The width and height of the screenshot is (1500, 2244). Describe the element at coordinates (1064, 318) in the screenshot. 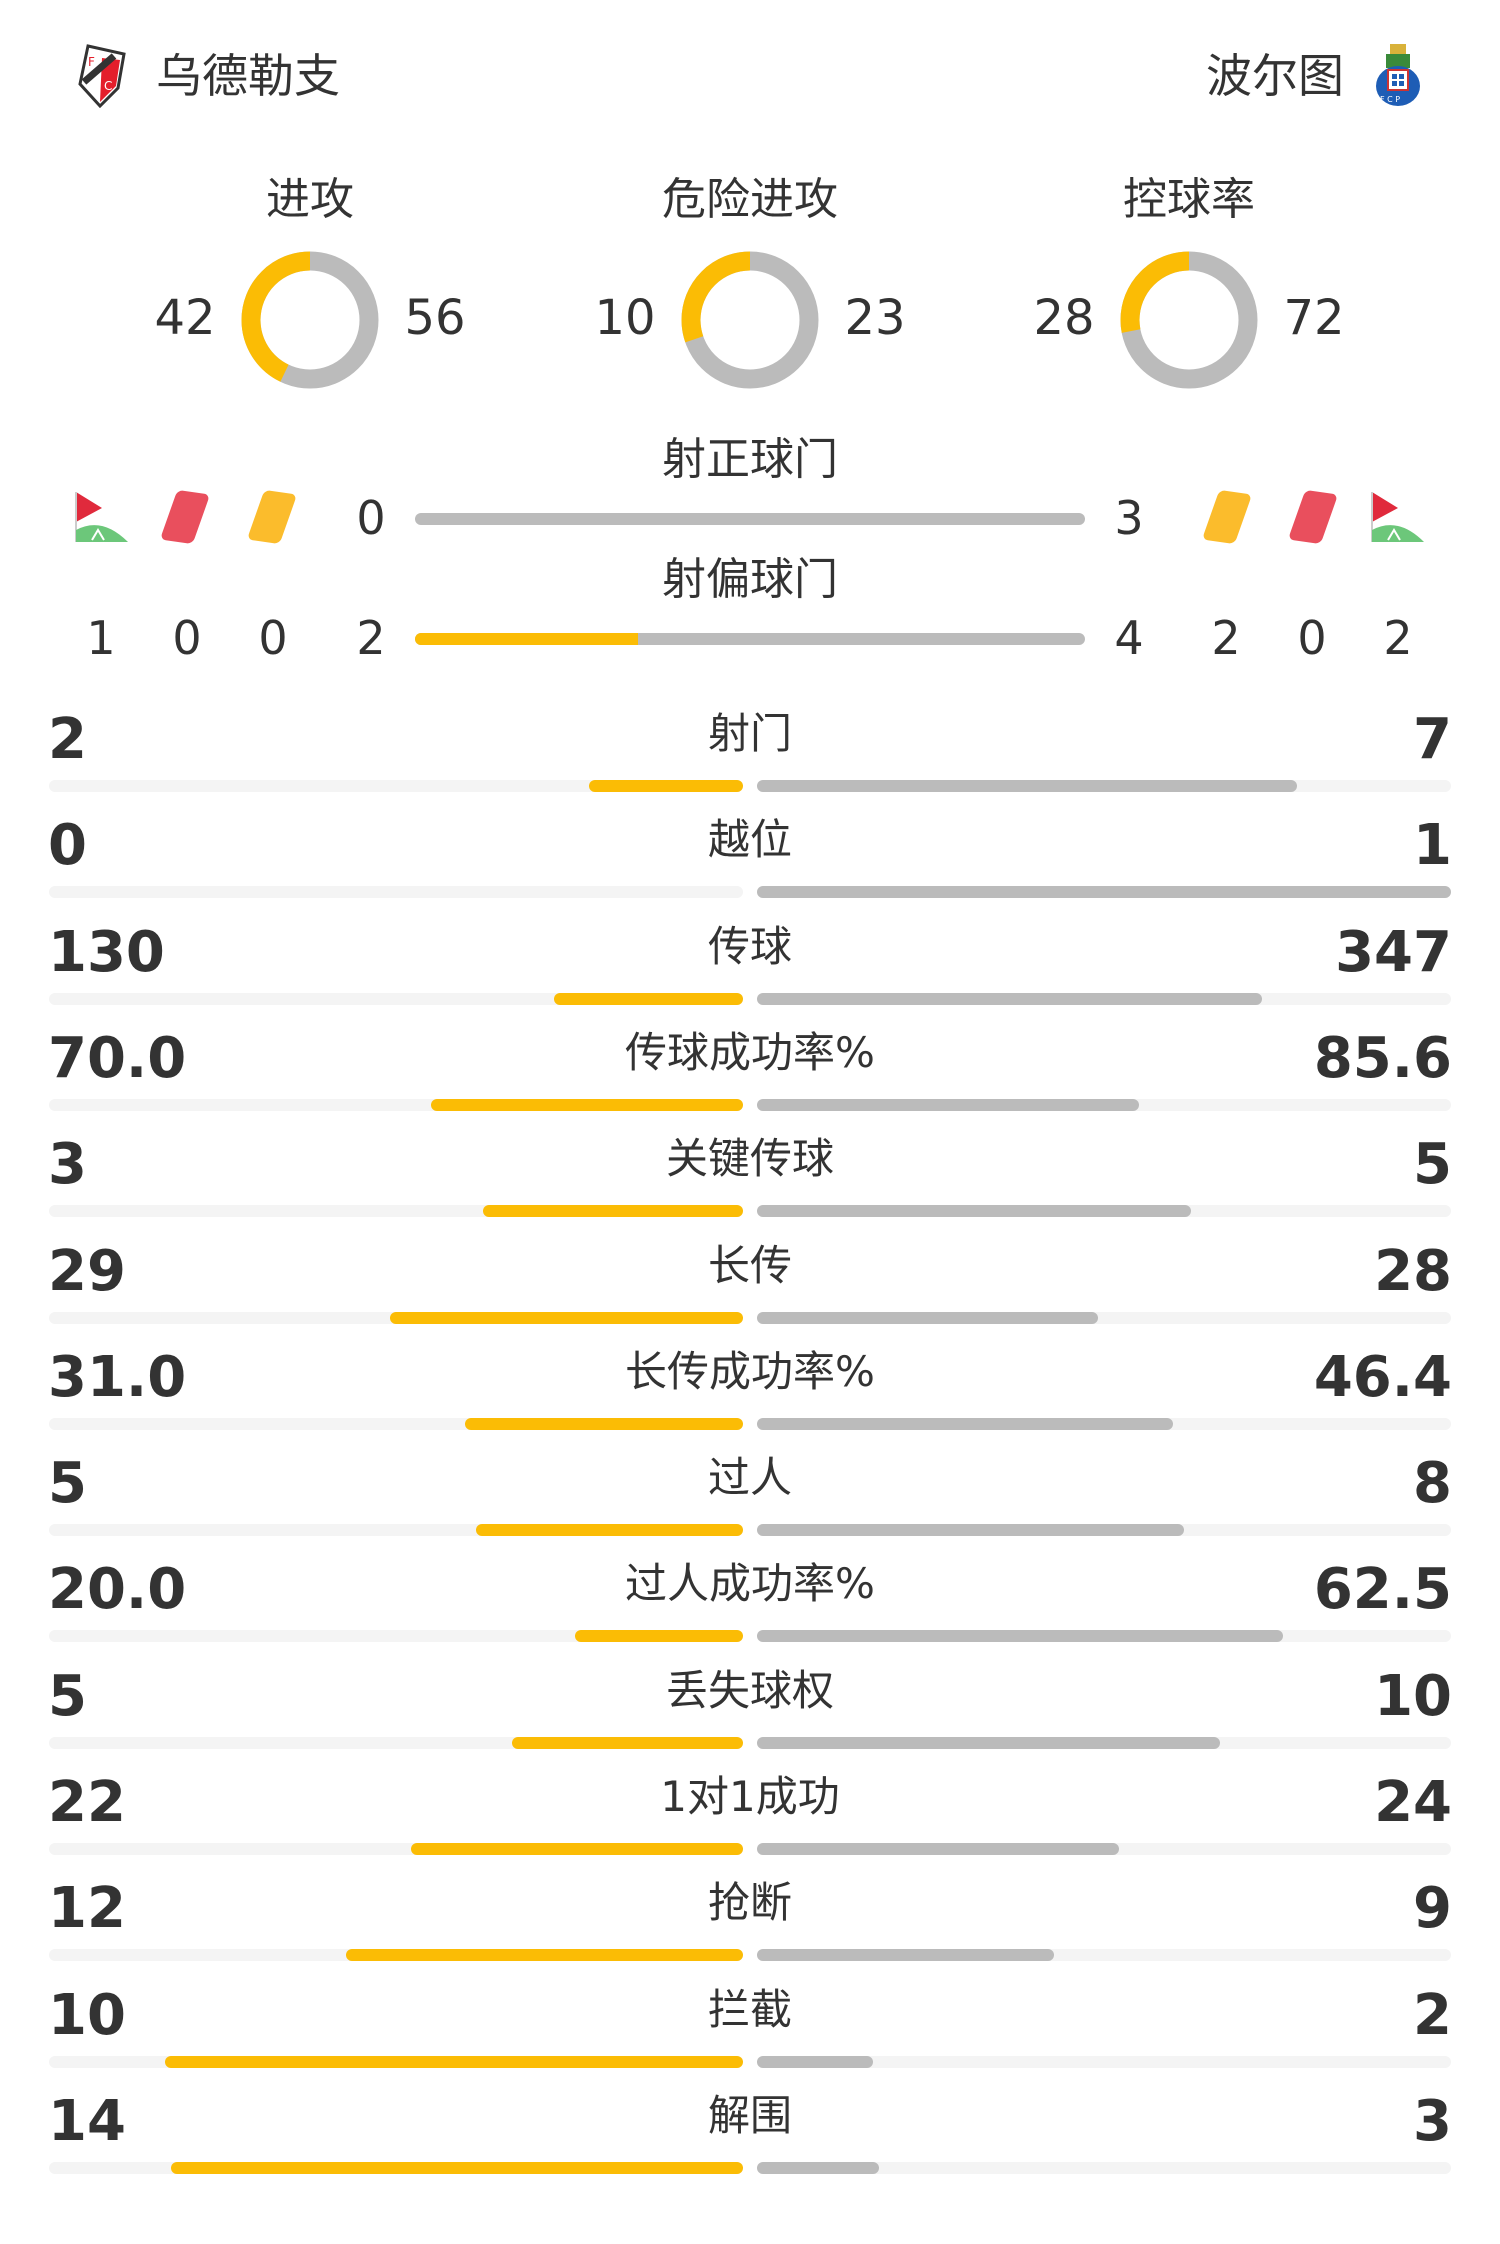

I see `donut-home-value: 28` at that location.